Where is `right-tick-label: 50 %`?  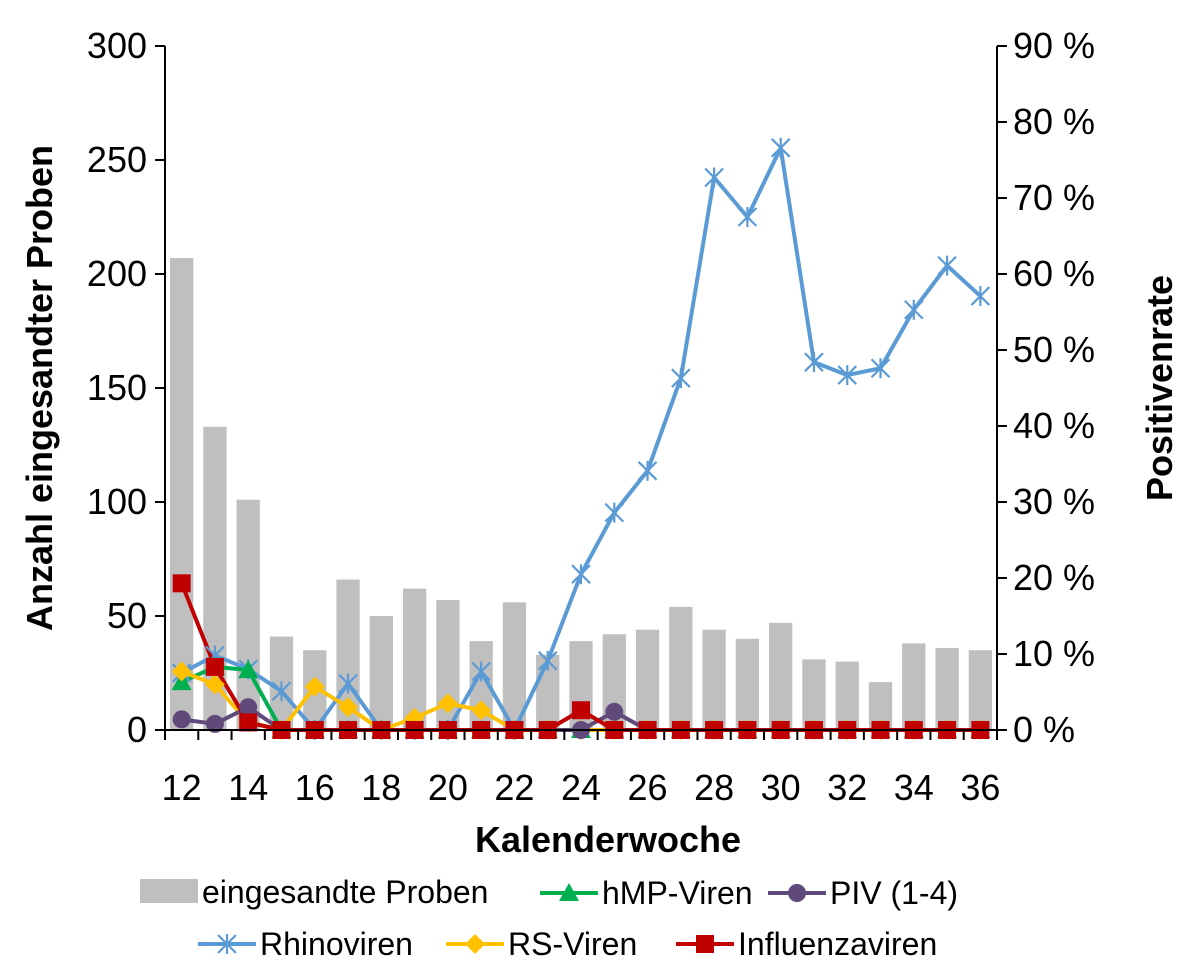 right-tick-label: 50 % is located at coordinates (1054, 349).